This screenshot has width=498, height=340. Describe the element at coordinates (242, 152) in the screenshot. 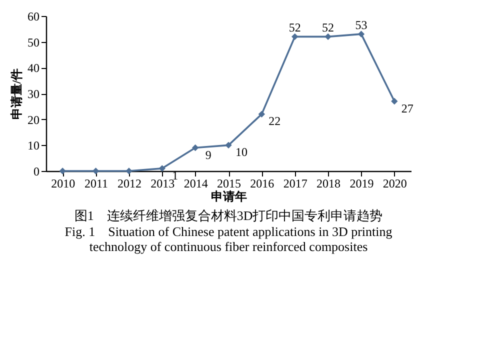

I see `data-label: 10` at that location.